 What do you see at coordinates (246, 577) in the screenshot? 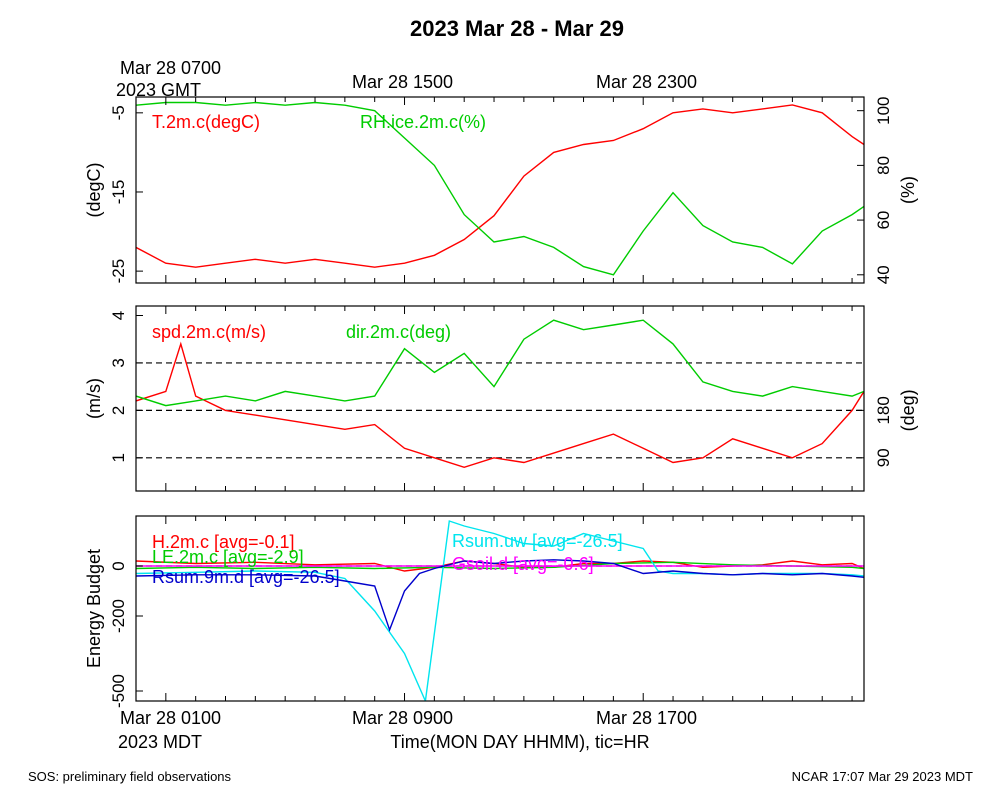
I see `legend-2-4: Rsum.9m.d [avg=-26.5]` at bounding box center [246, 577].